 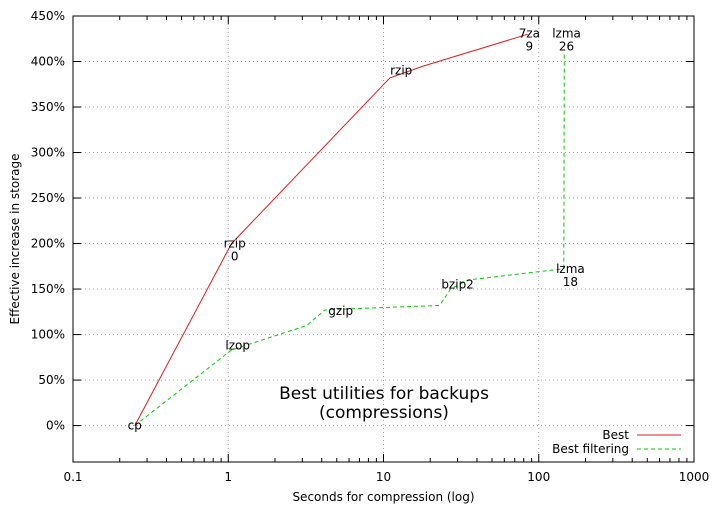 What do you see at coordinates (383, 477) in the screenshot?
I see `x-tick-label: 10` at bounding box center [383, 477].